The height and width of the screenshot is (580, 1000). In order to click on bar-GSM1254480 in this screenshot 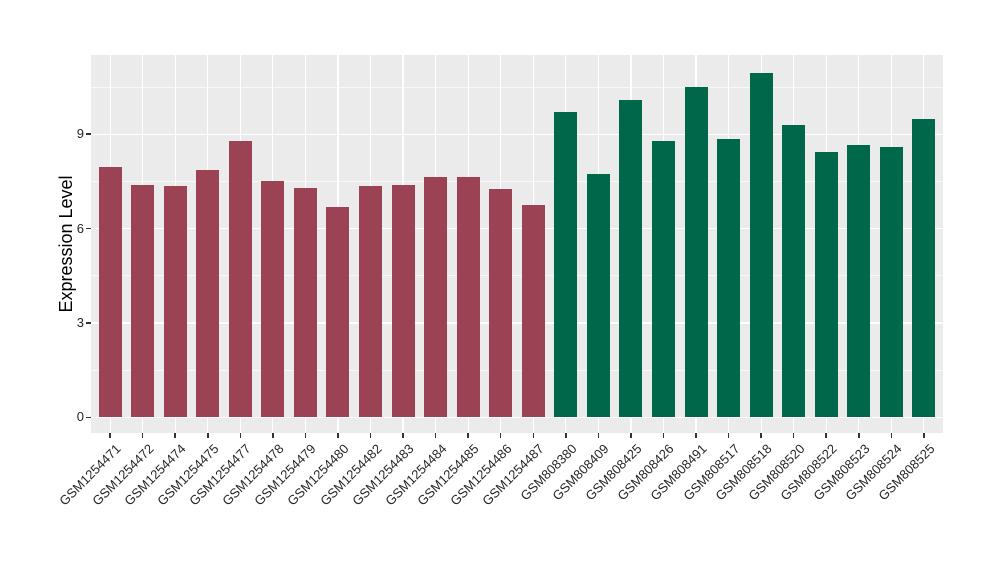, I will do `click(338, 312)`.